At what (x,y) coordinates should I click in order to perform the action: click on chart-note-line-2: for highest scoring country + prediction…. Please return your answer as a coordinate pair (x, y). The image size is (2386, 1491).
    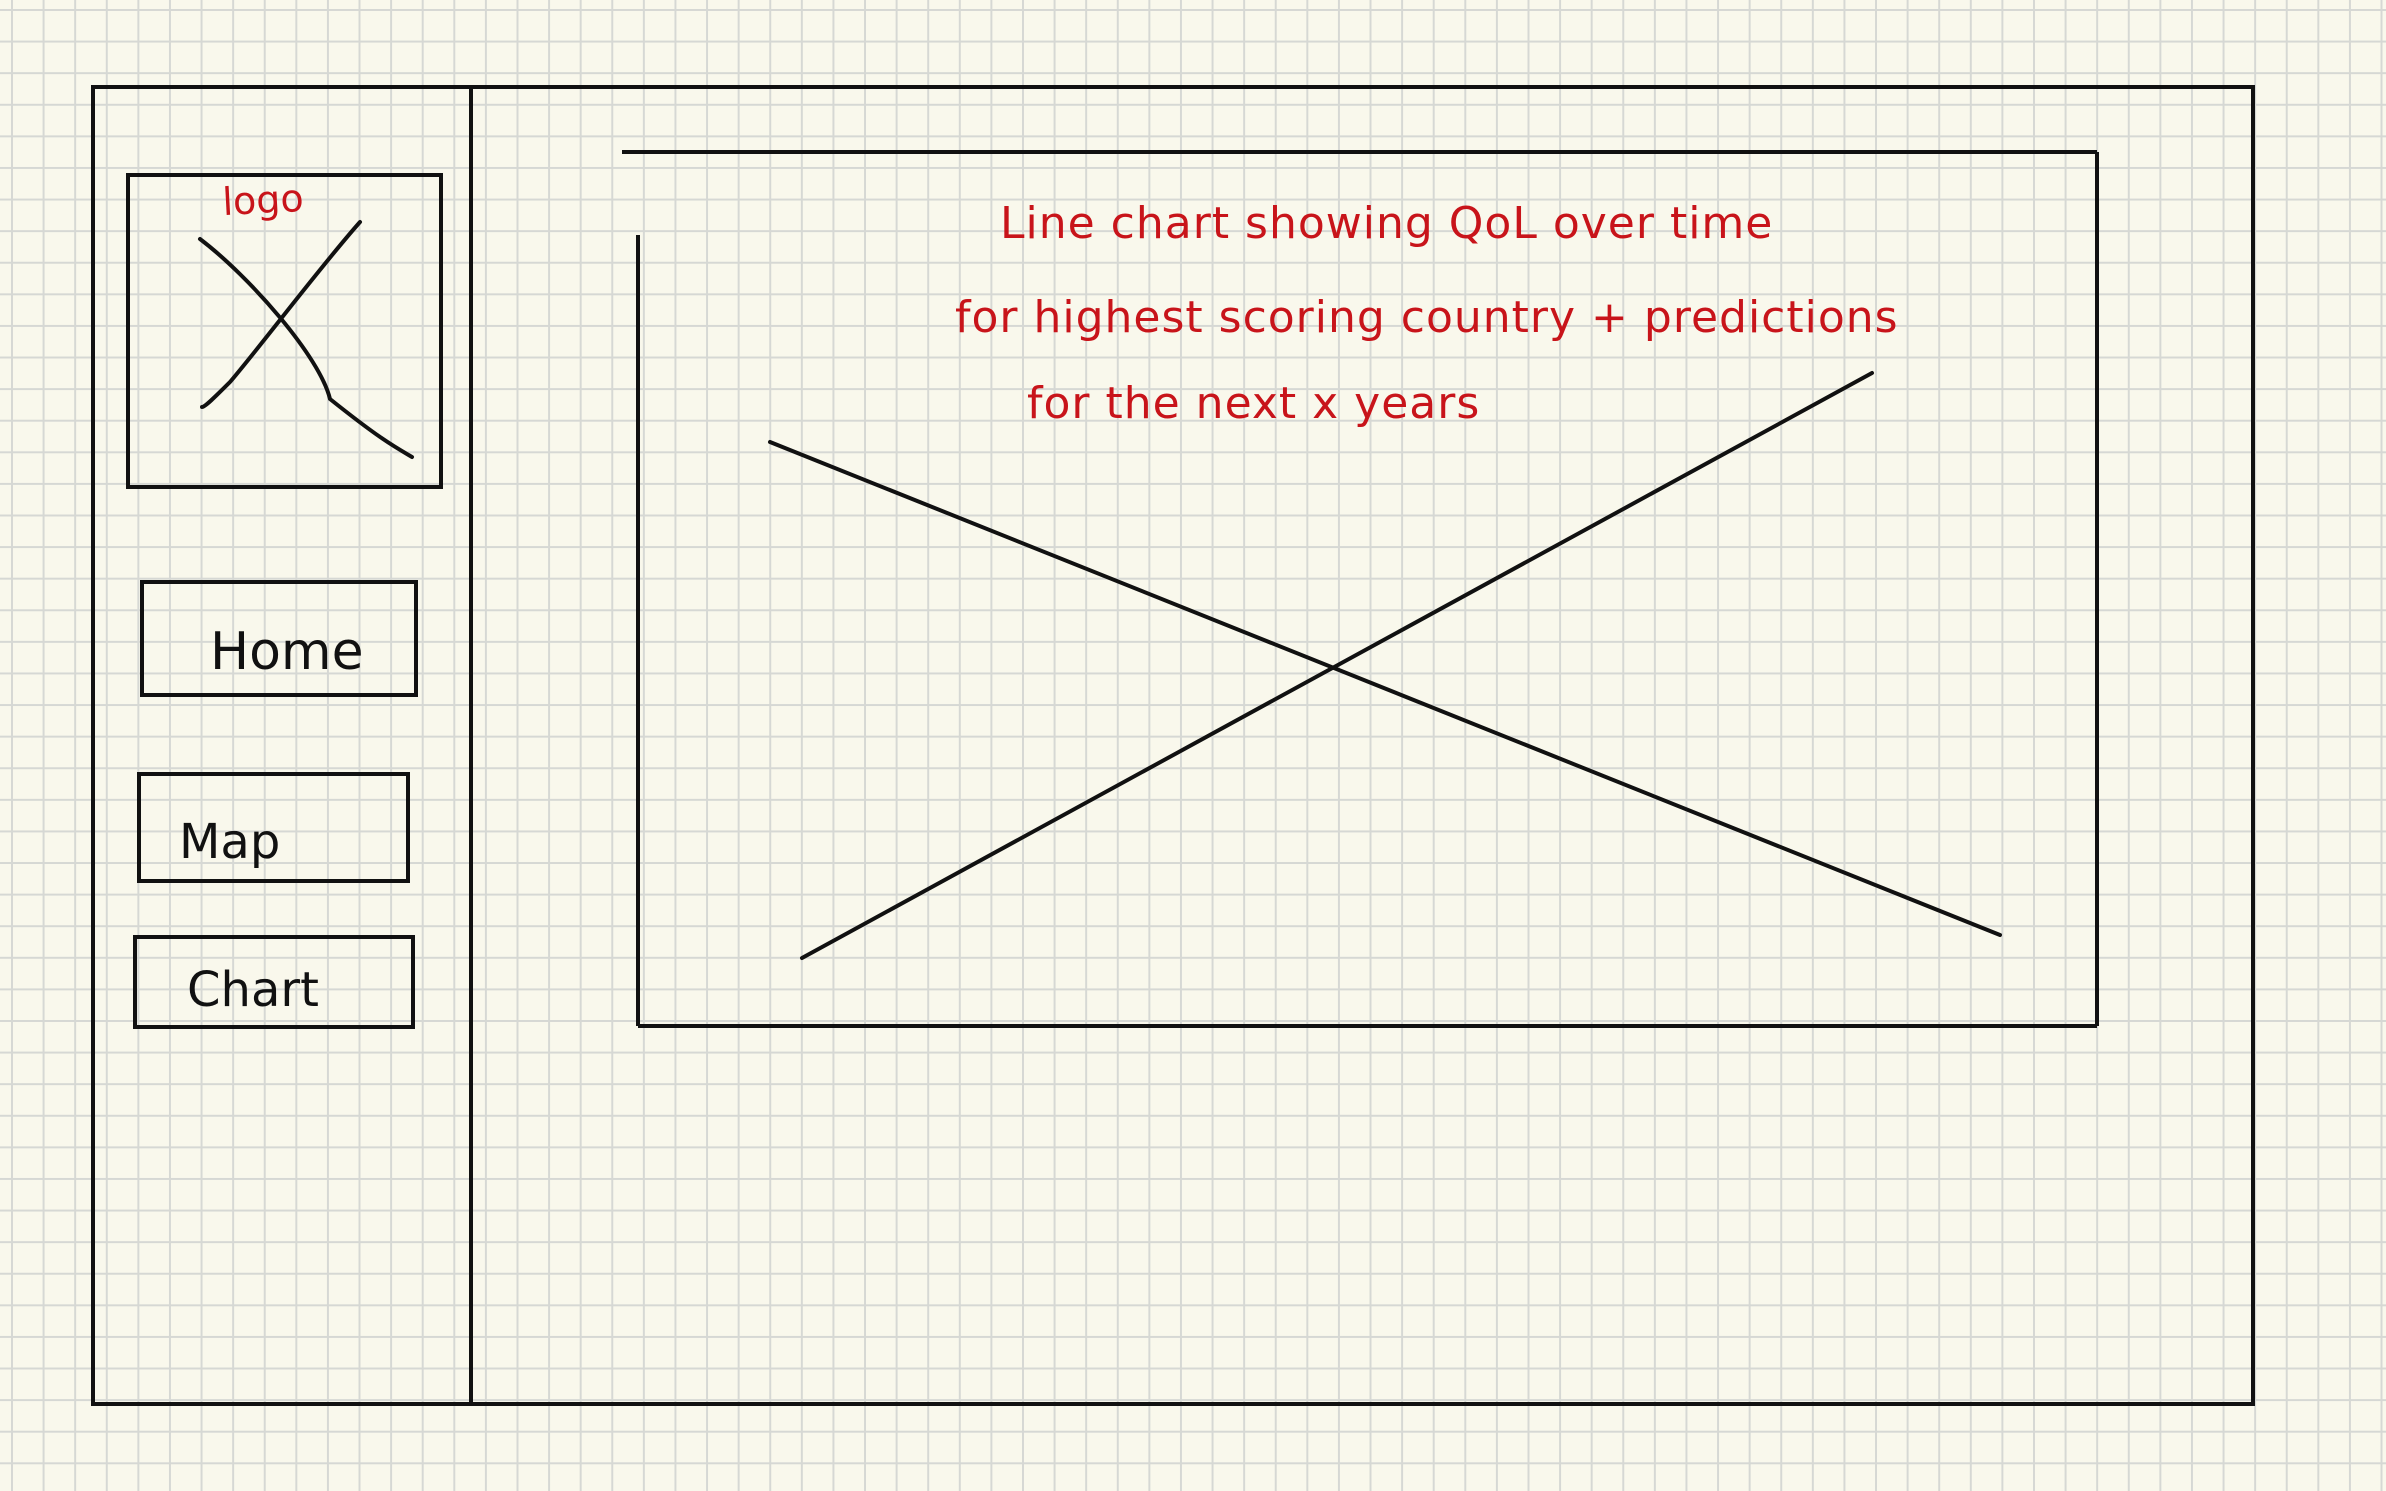
    Looking at the image, I should click on (1427, 317).